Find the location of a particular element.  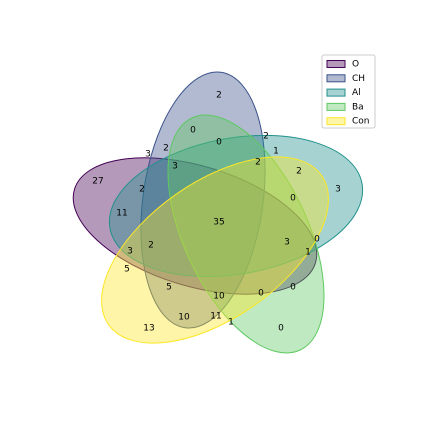

legend-label: Con is located at coordinates (361, 122).